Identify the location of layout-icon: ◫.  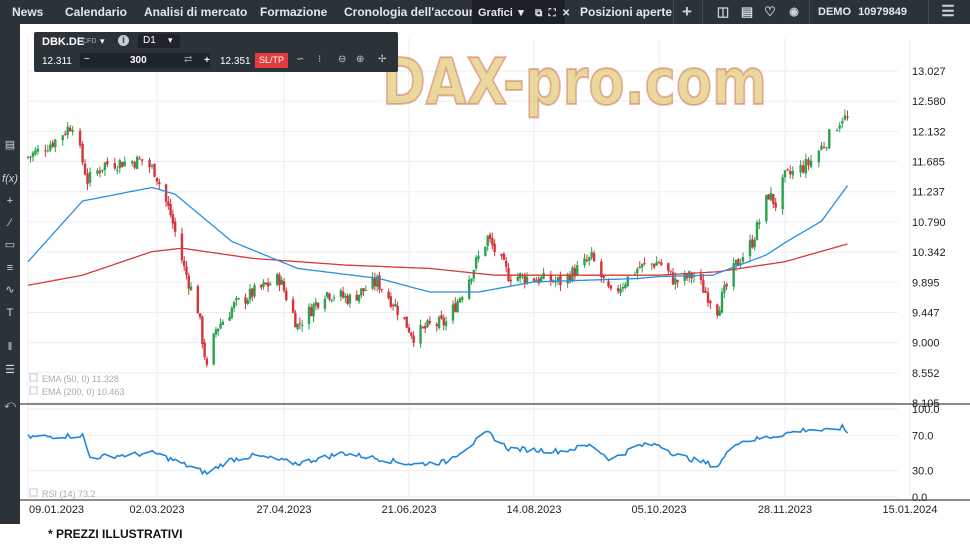
(723, 11).